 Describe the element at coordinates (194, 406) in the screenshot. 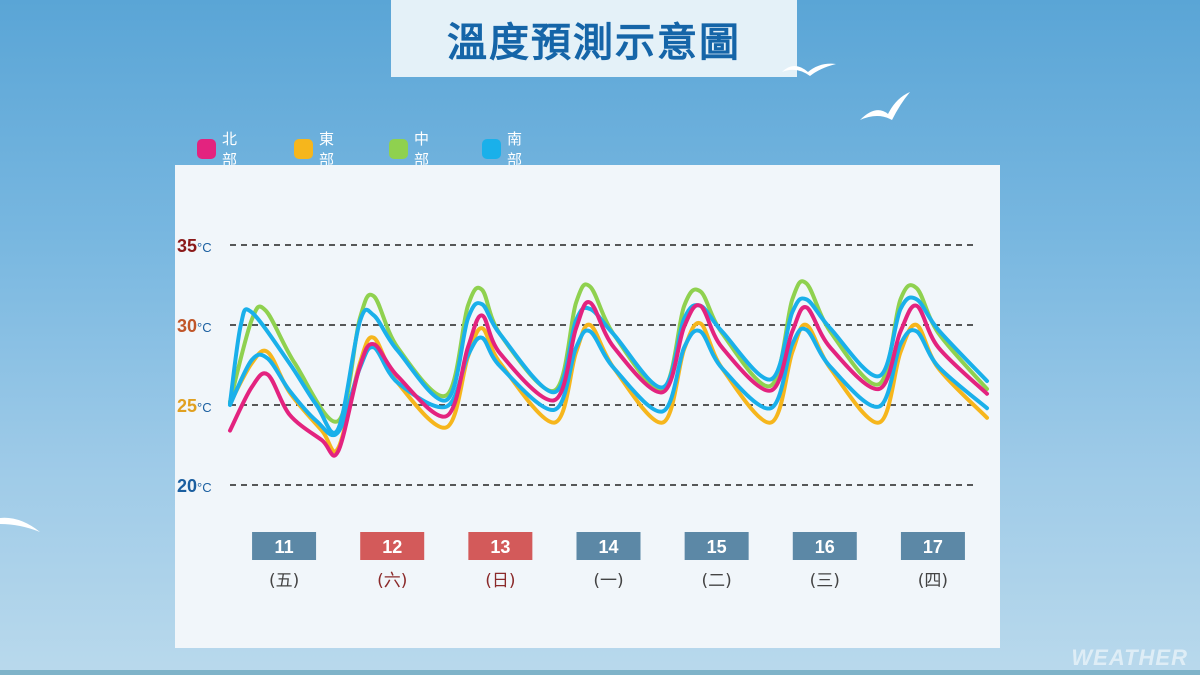

I see `y-tick-label: 25°C` at that location.